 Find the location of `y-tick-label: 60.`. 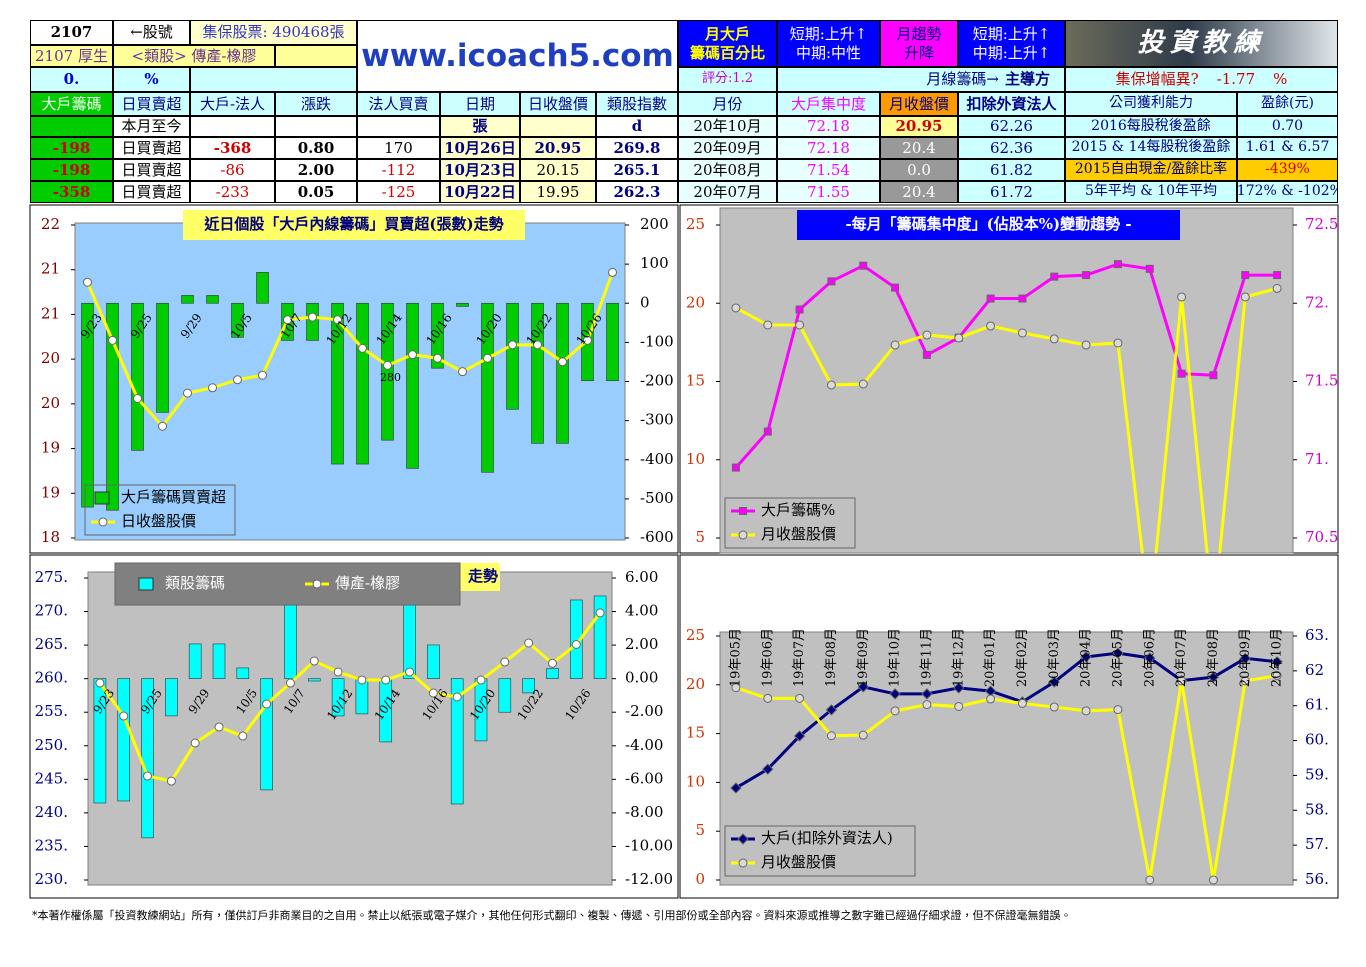

y-tick-label: 60. is located at coordinates (1317, 740).